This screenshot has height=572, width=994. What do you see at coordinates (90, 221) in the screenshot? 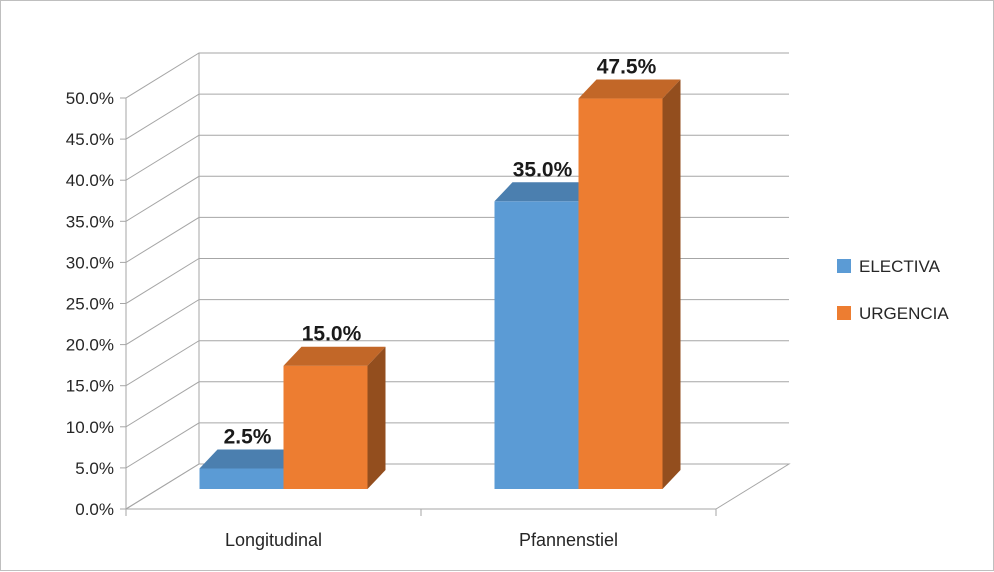
I see `y-tick-label: 35.0%` at bounding box center [90, 221].